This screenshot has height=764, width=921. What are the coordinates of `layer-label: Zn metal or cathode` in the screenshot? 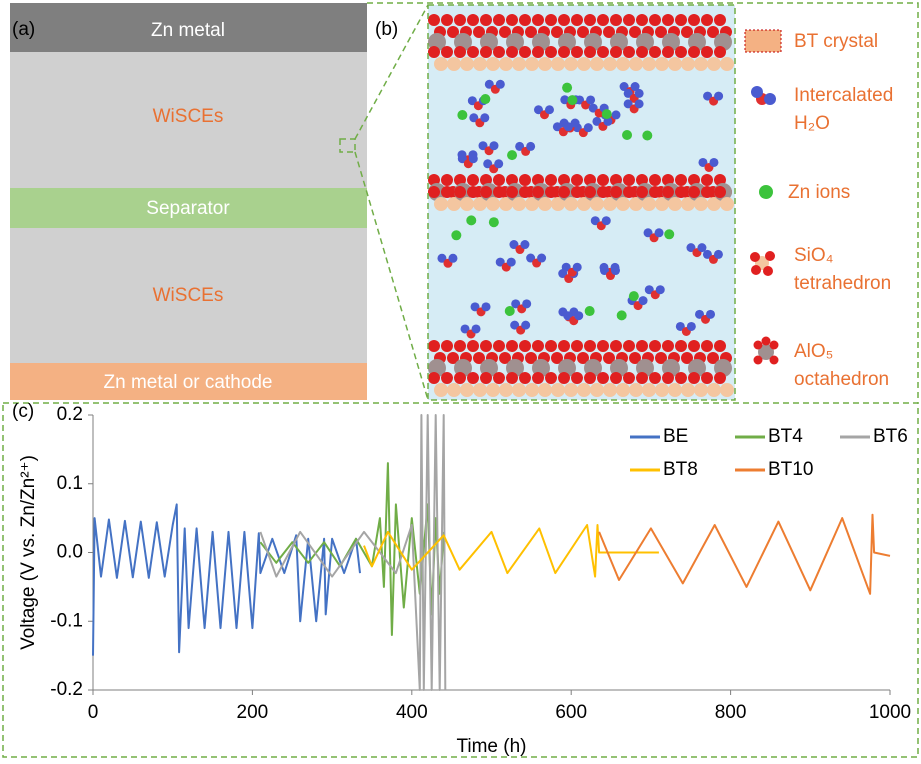 It's located at (188, 382).